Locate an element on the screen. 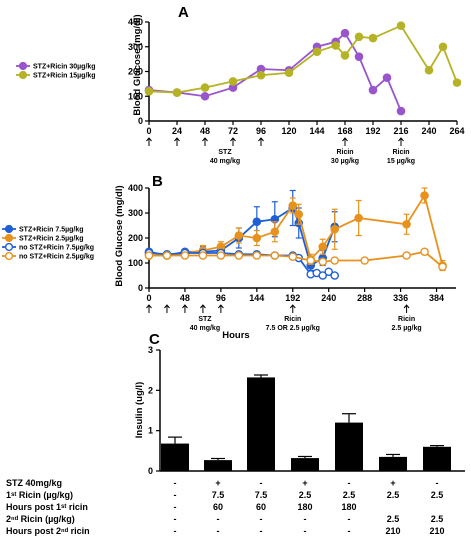 This screenshot has width=471, height=550. panel-a-x-tick-label: 168 is located at coordinates (344, 131).